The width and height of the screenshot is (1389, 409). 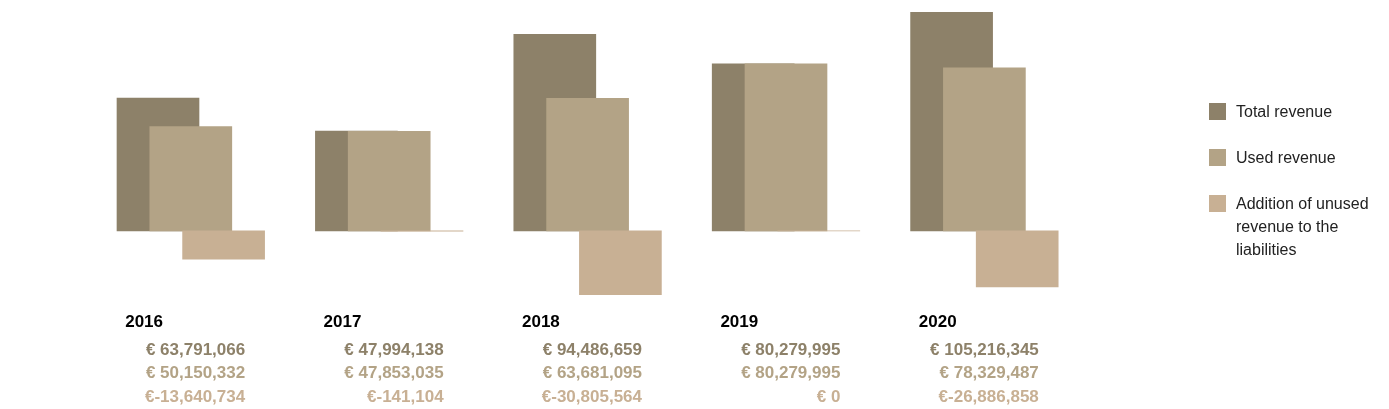 I want to click on data-label: € 78,329,487, so click(x=989, y=373).